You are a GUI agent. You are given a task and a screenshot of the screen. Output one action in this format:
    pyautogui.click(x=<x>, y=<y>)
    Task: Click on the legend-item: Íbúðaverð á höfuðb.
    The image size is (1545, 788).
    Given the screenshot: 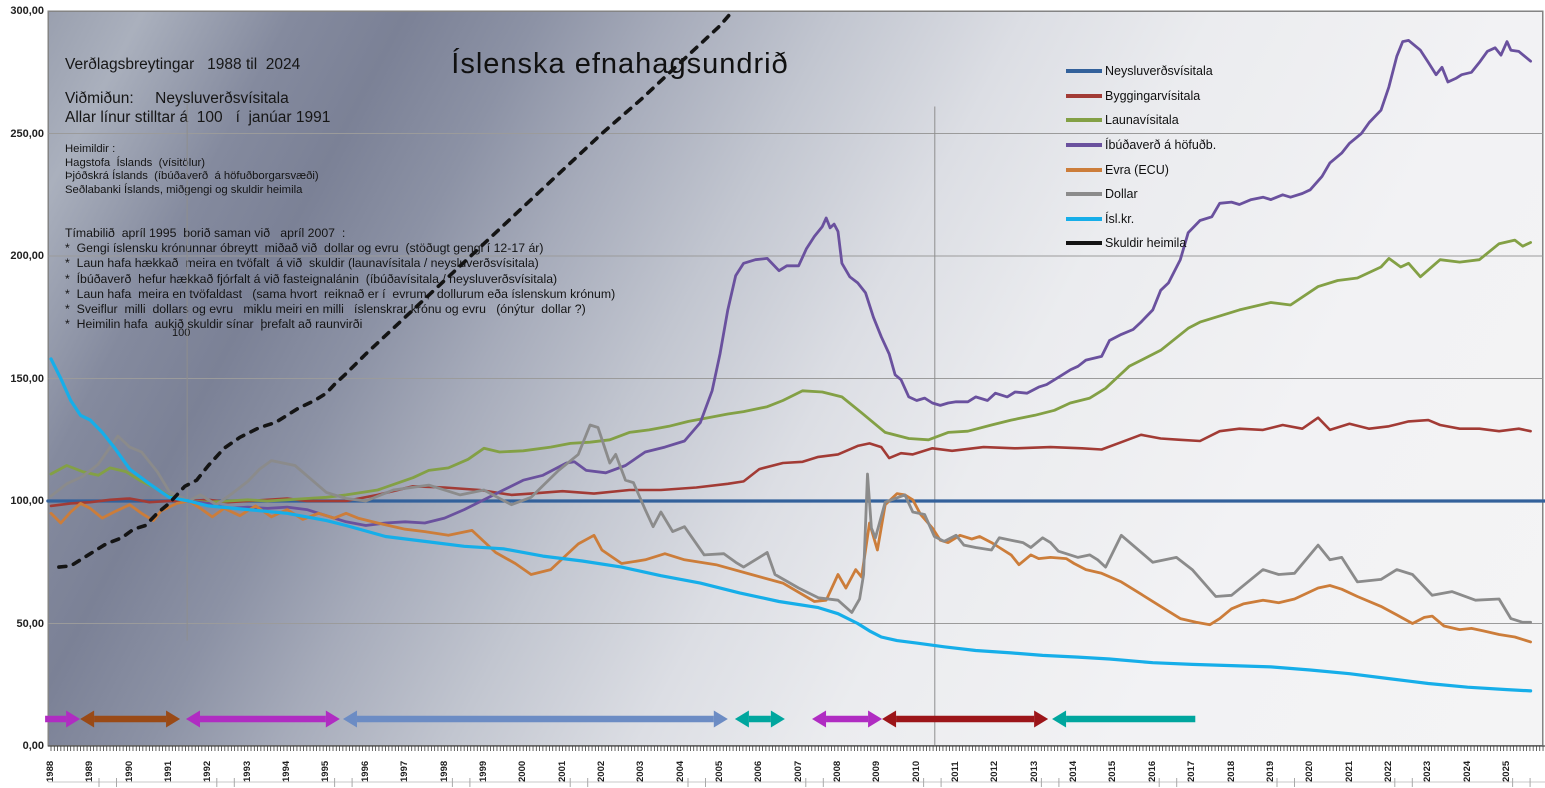 What is the action you would take?
    pyautogui.click(x=1171, y=145)
    